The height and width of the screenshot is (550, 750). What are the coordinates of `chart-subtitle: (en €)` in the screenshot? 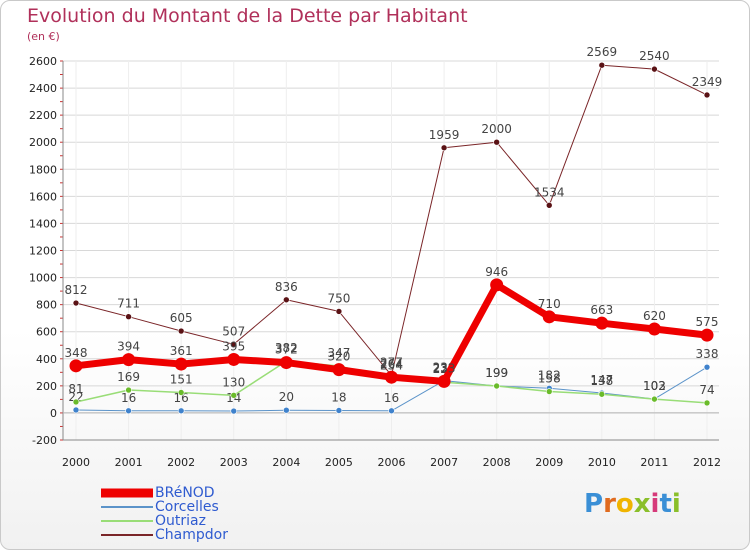 It's located at (43, 36).